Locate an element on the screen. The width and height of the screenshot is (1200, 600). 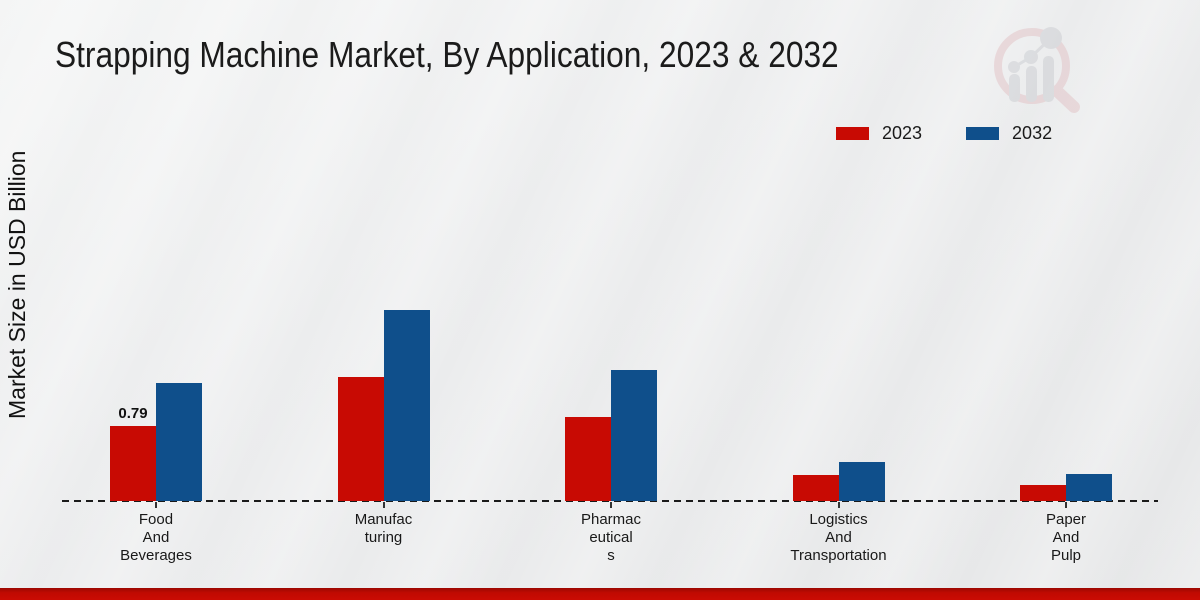
magnifier-ring-icon is located at coordinates (1032, 66).